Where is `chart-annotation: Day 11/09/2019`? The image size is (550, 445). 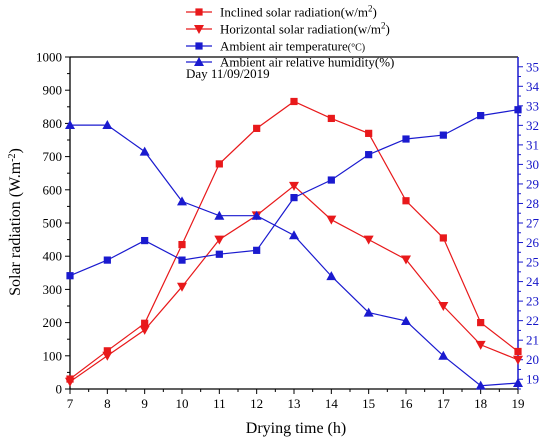
chart-annotation: Day 11/09/2019 is located at coordinates (228, 73).